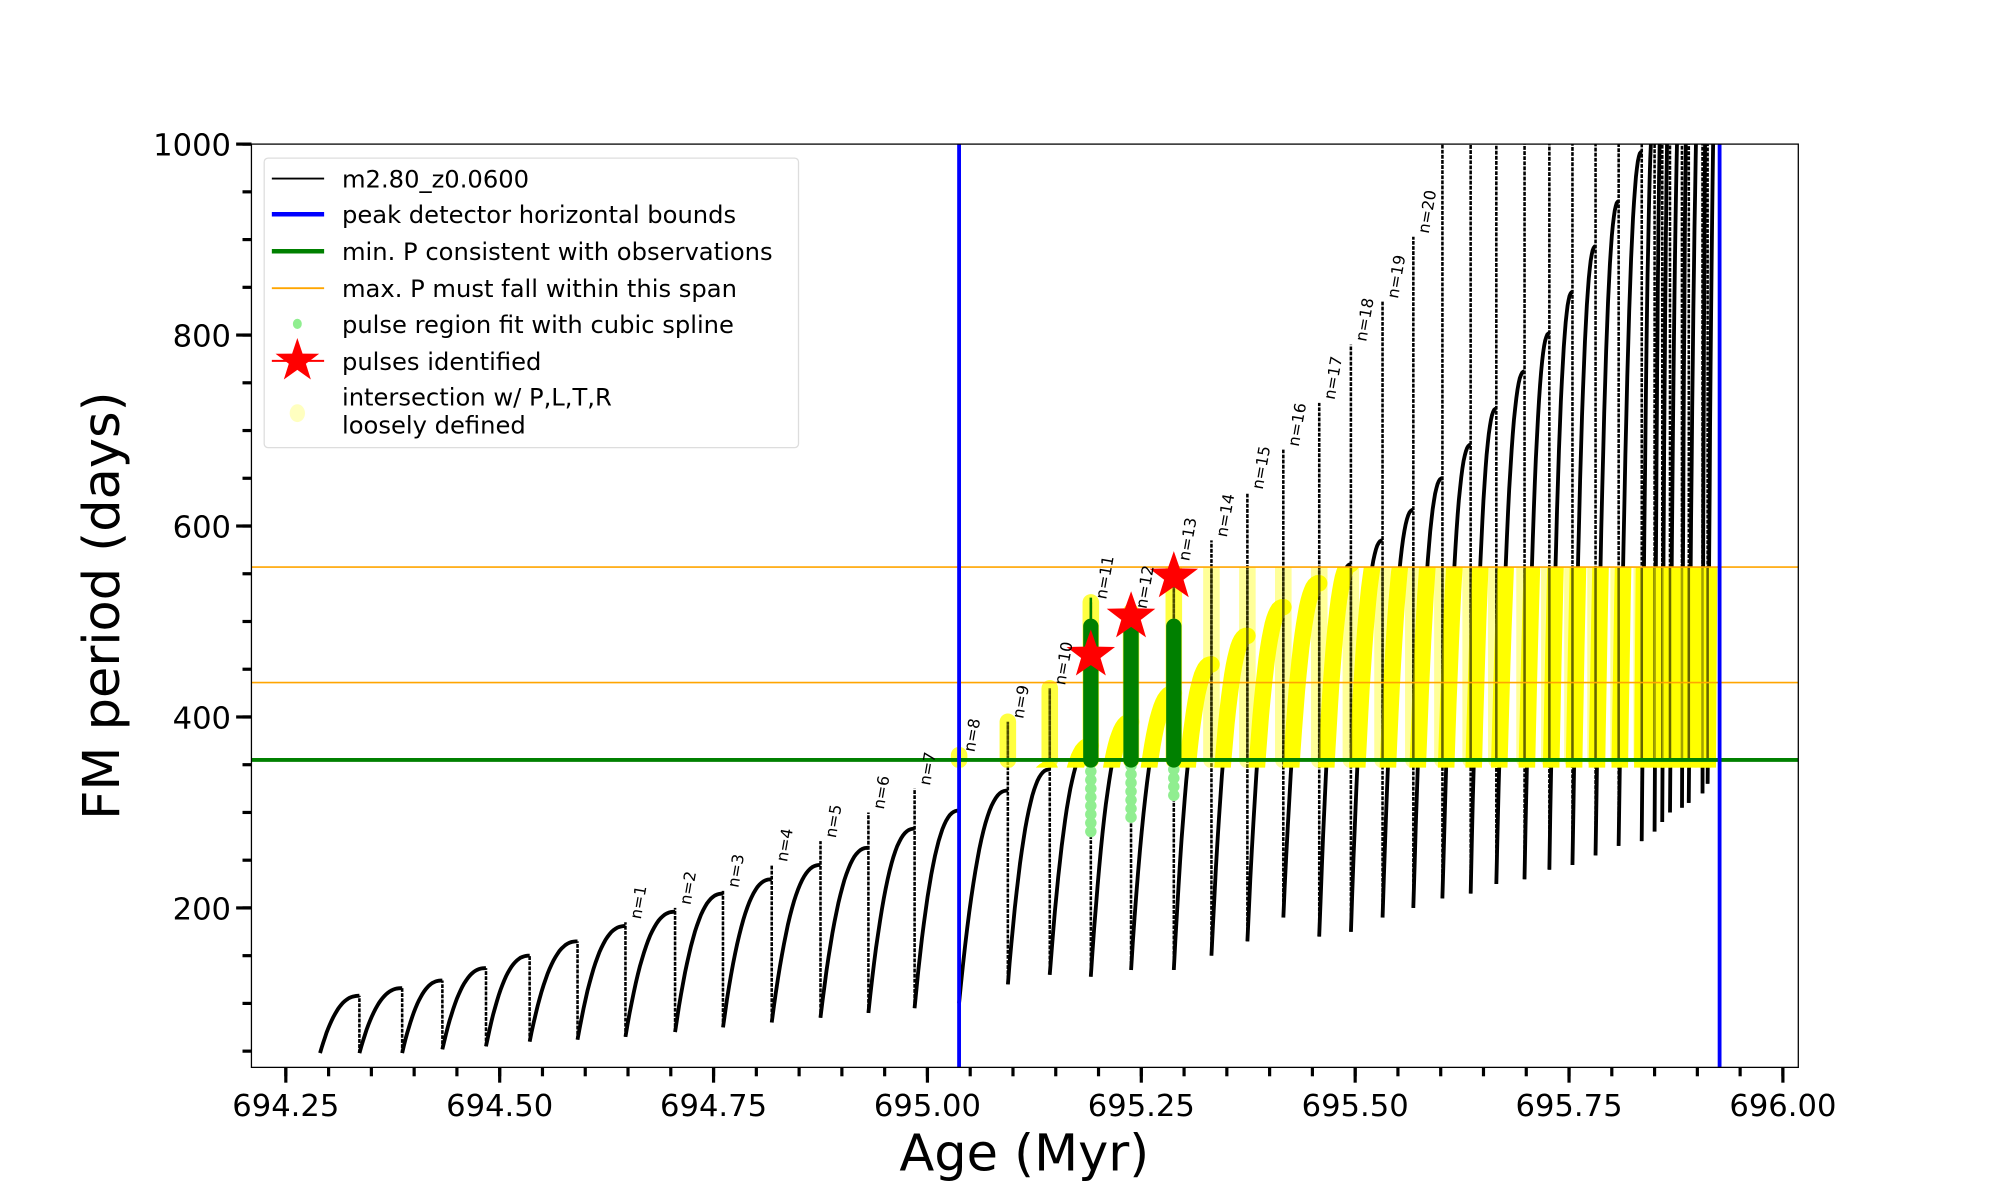 Image resolution: width=2000 pixels, height=1200 pixels. I want to click on x-tick-label: 695.25, so click(1141, 1106).